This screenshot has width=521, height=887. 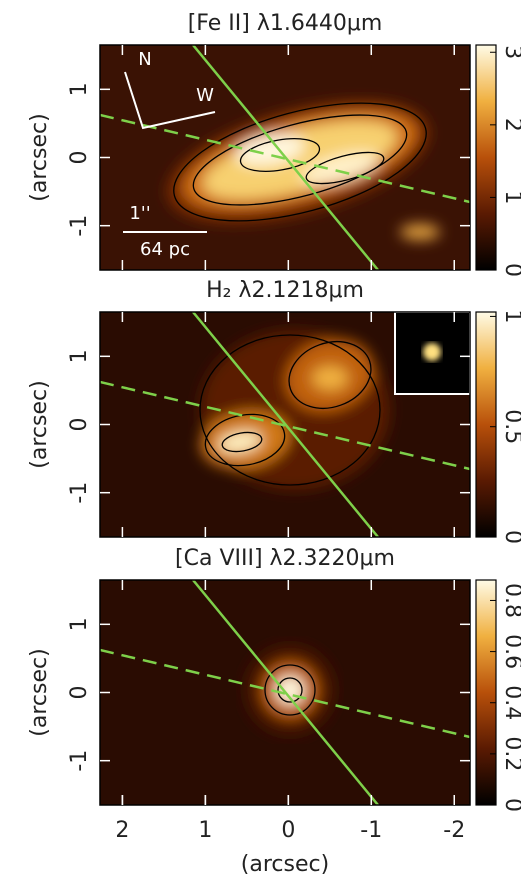 What do you see at coordinates (510, 52) in the screenshot?
I see `colorbar-tick-label: 3` at bounding box center [510, 52].